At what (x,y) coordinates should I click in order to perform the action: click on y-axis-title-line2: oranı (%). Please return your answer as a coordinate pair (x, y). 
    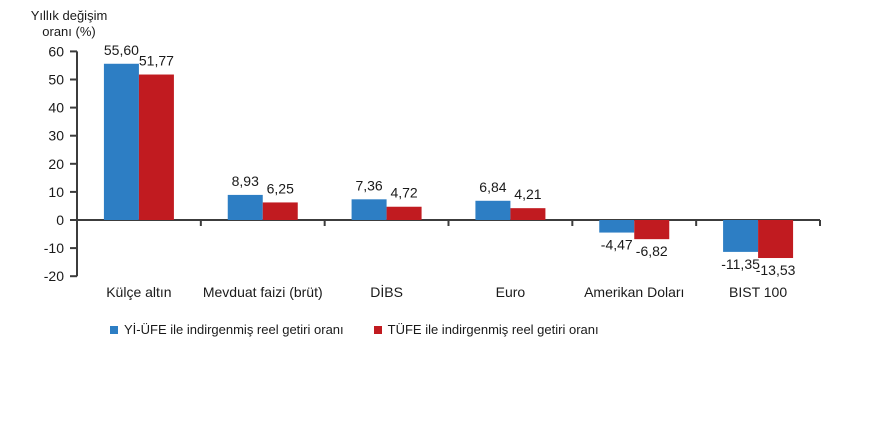
    Looking at the image, I should click on (69, 31).